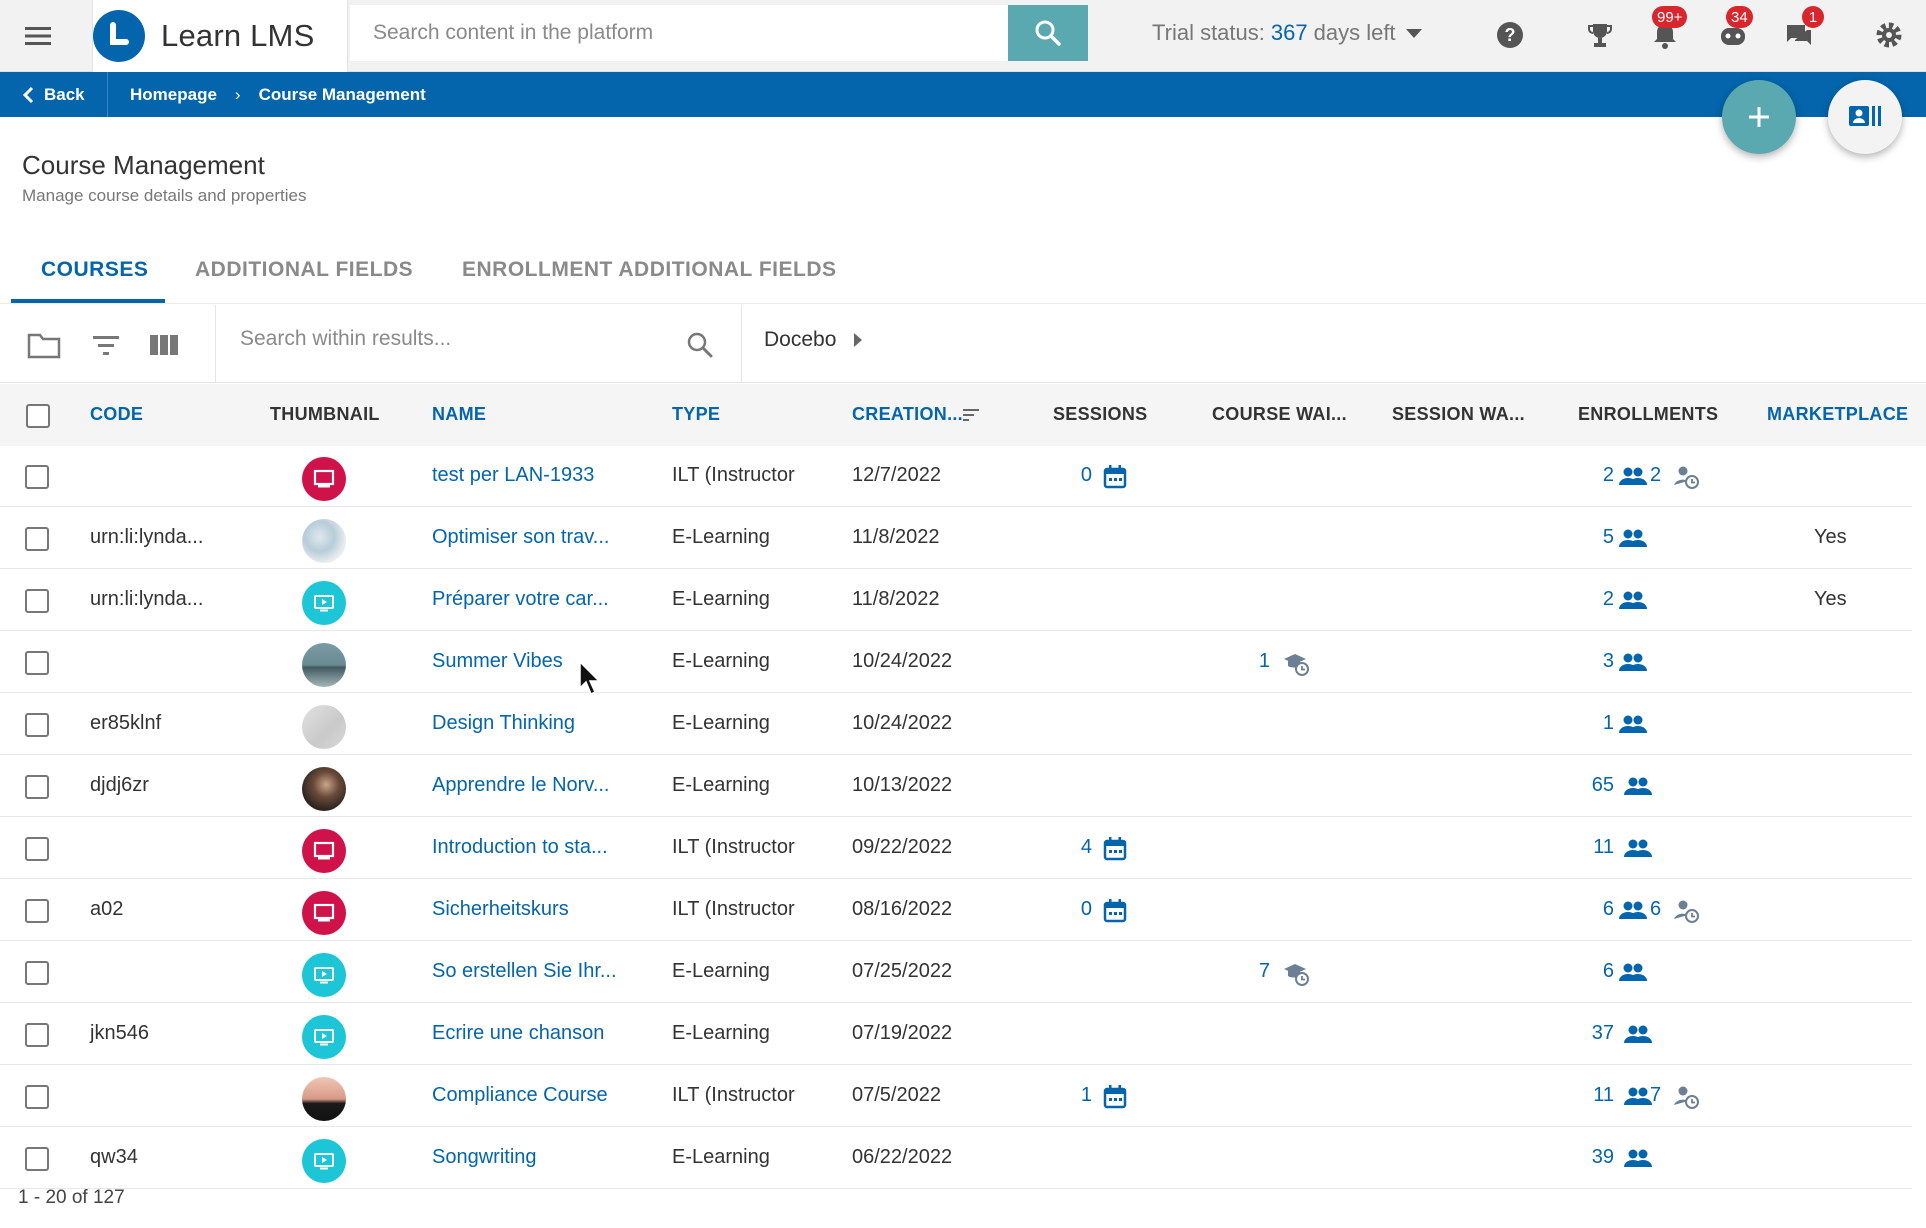  Describe the element at coordinates (504, 723) in the screenshot. I see `course-name-link: Design Thinking` at that location.